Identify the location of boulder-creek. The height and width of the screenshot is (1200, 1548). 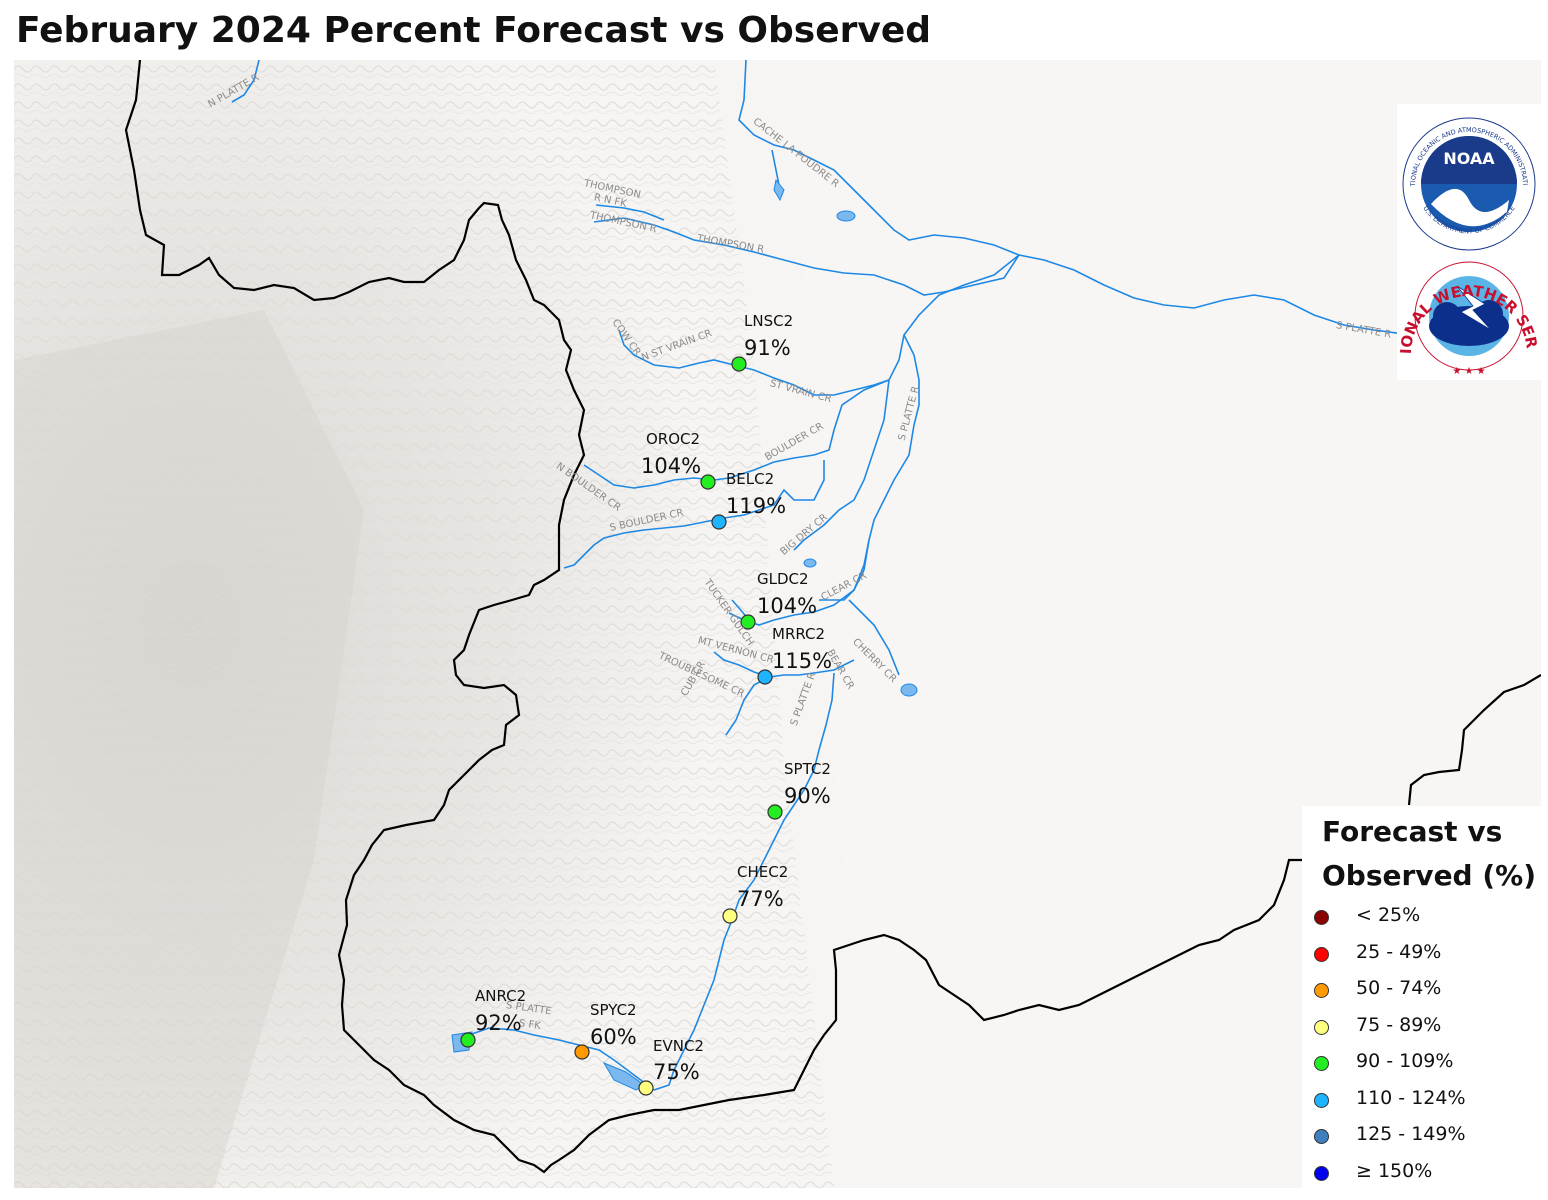
(736, 434).